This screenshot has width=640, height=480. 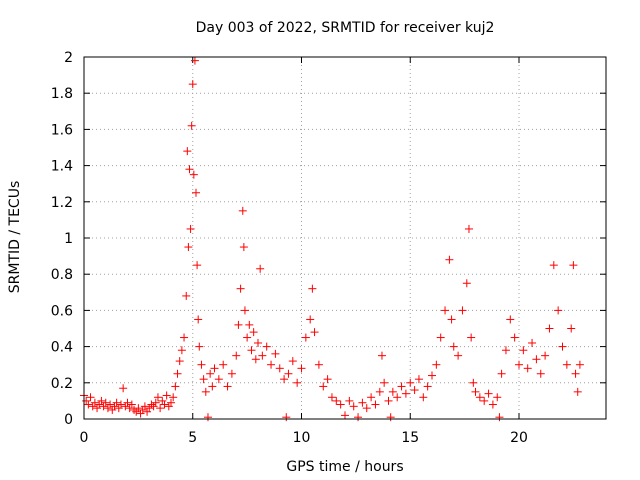 What do you see at coordinates (62, 94) in the screenshot?
I see `y-tick-label: 1.8` at bounding box center [62, 94].